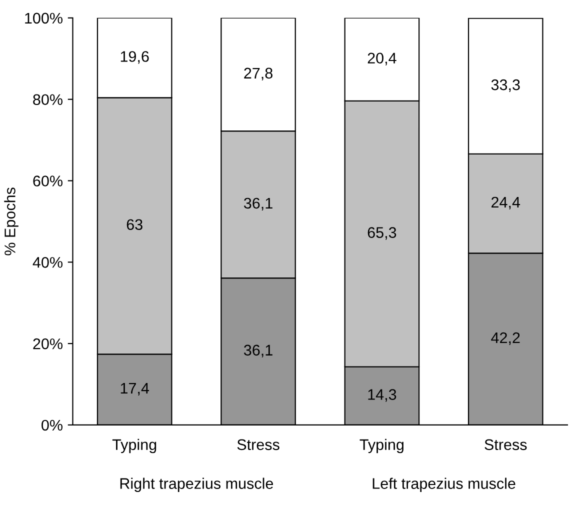 The image size is (582, 512). What do you see at coordinates (52, 425) in the screenshot?
I see `y-tick-label: 0%` at bounding box center [52, 425].